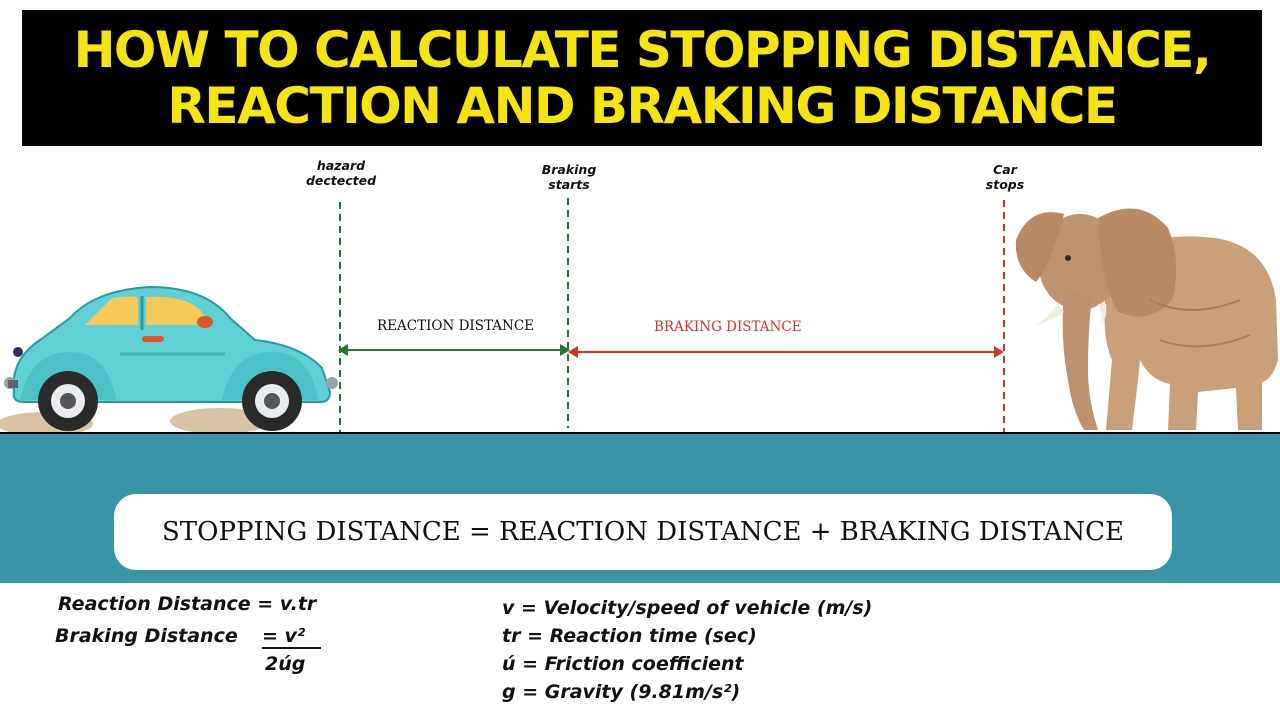 The width and height of the screenshot is (1280, 720). I want to click on braking-distance-label: BRAKING DISTANCE, so click(728, 327).